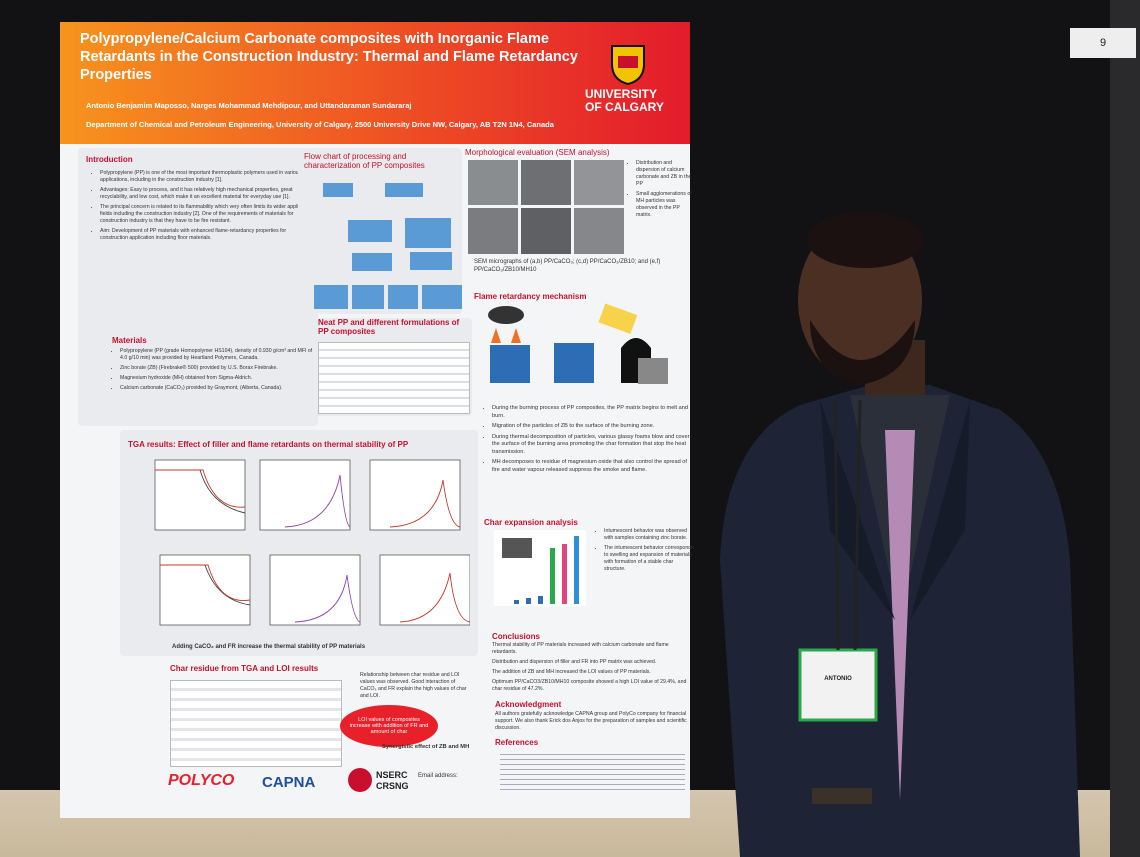  I want to click on mechanism-diagram, so click(578, 343).